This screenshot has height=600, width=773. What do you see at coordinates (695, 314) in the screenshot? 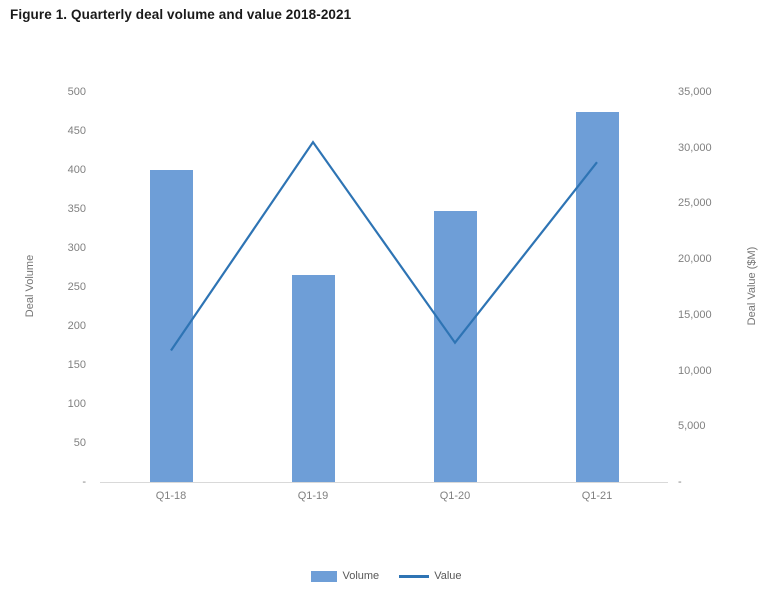
I see `y-axis-right-tick: 15,000` at bounding box center [695, 314].